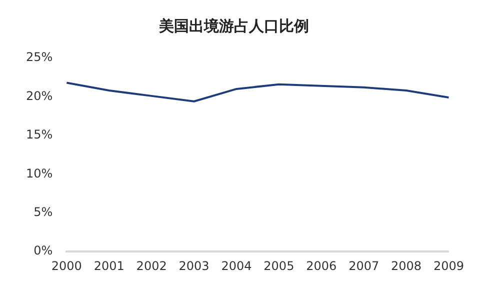 This screenshot has width=480, height=292. Describe the element at coordinates (39, 95) in the screenshot. I see `y-tick-label: 20%` at that location.